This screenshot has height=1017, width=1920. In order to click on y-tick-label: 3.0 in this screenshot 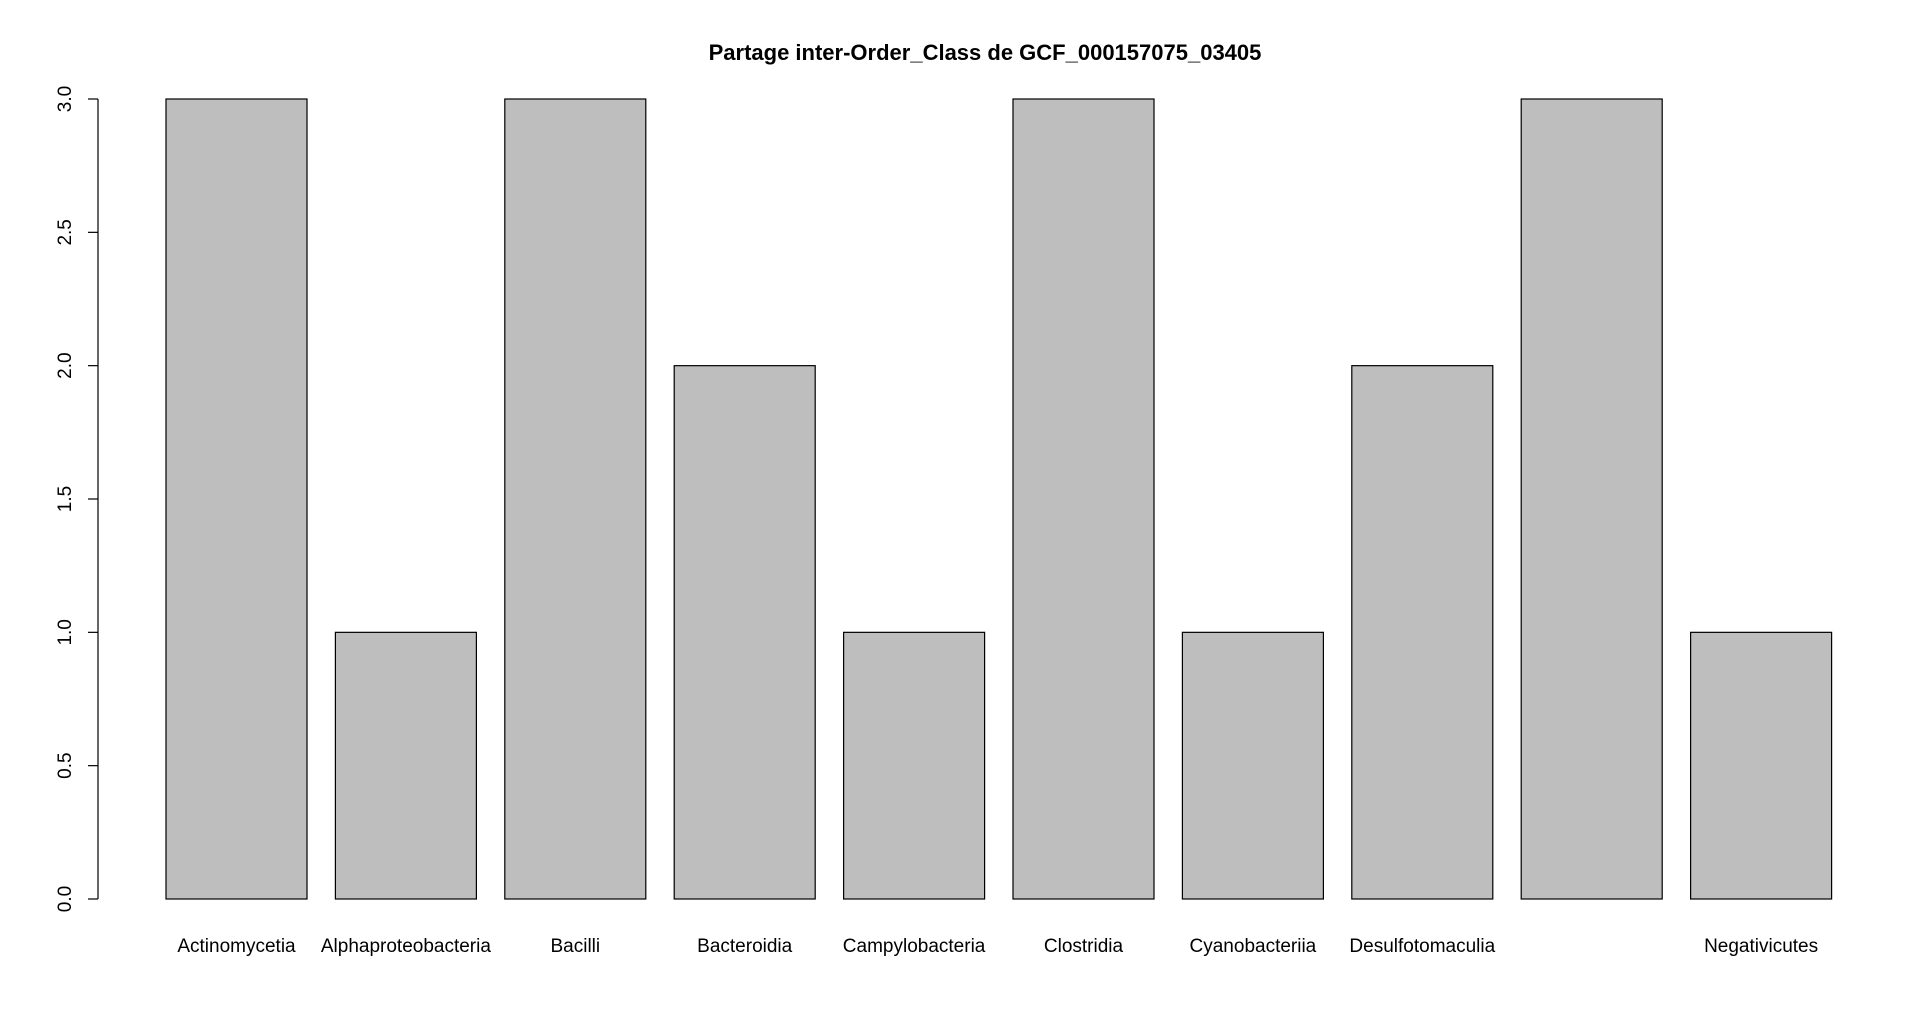, I will do `click(65, 99)`.